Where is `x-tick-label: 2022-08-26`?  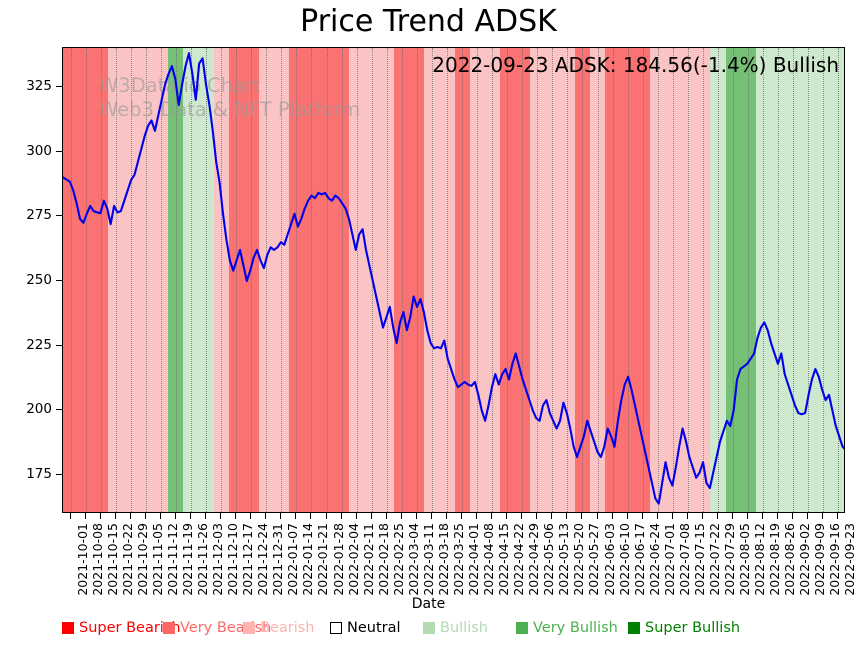 x-tick-label: 2022-08-26 is located at coordinates (790, 559).